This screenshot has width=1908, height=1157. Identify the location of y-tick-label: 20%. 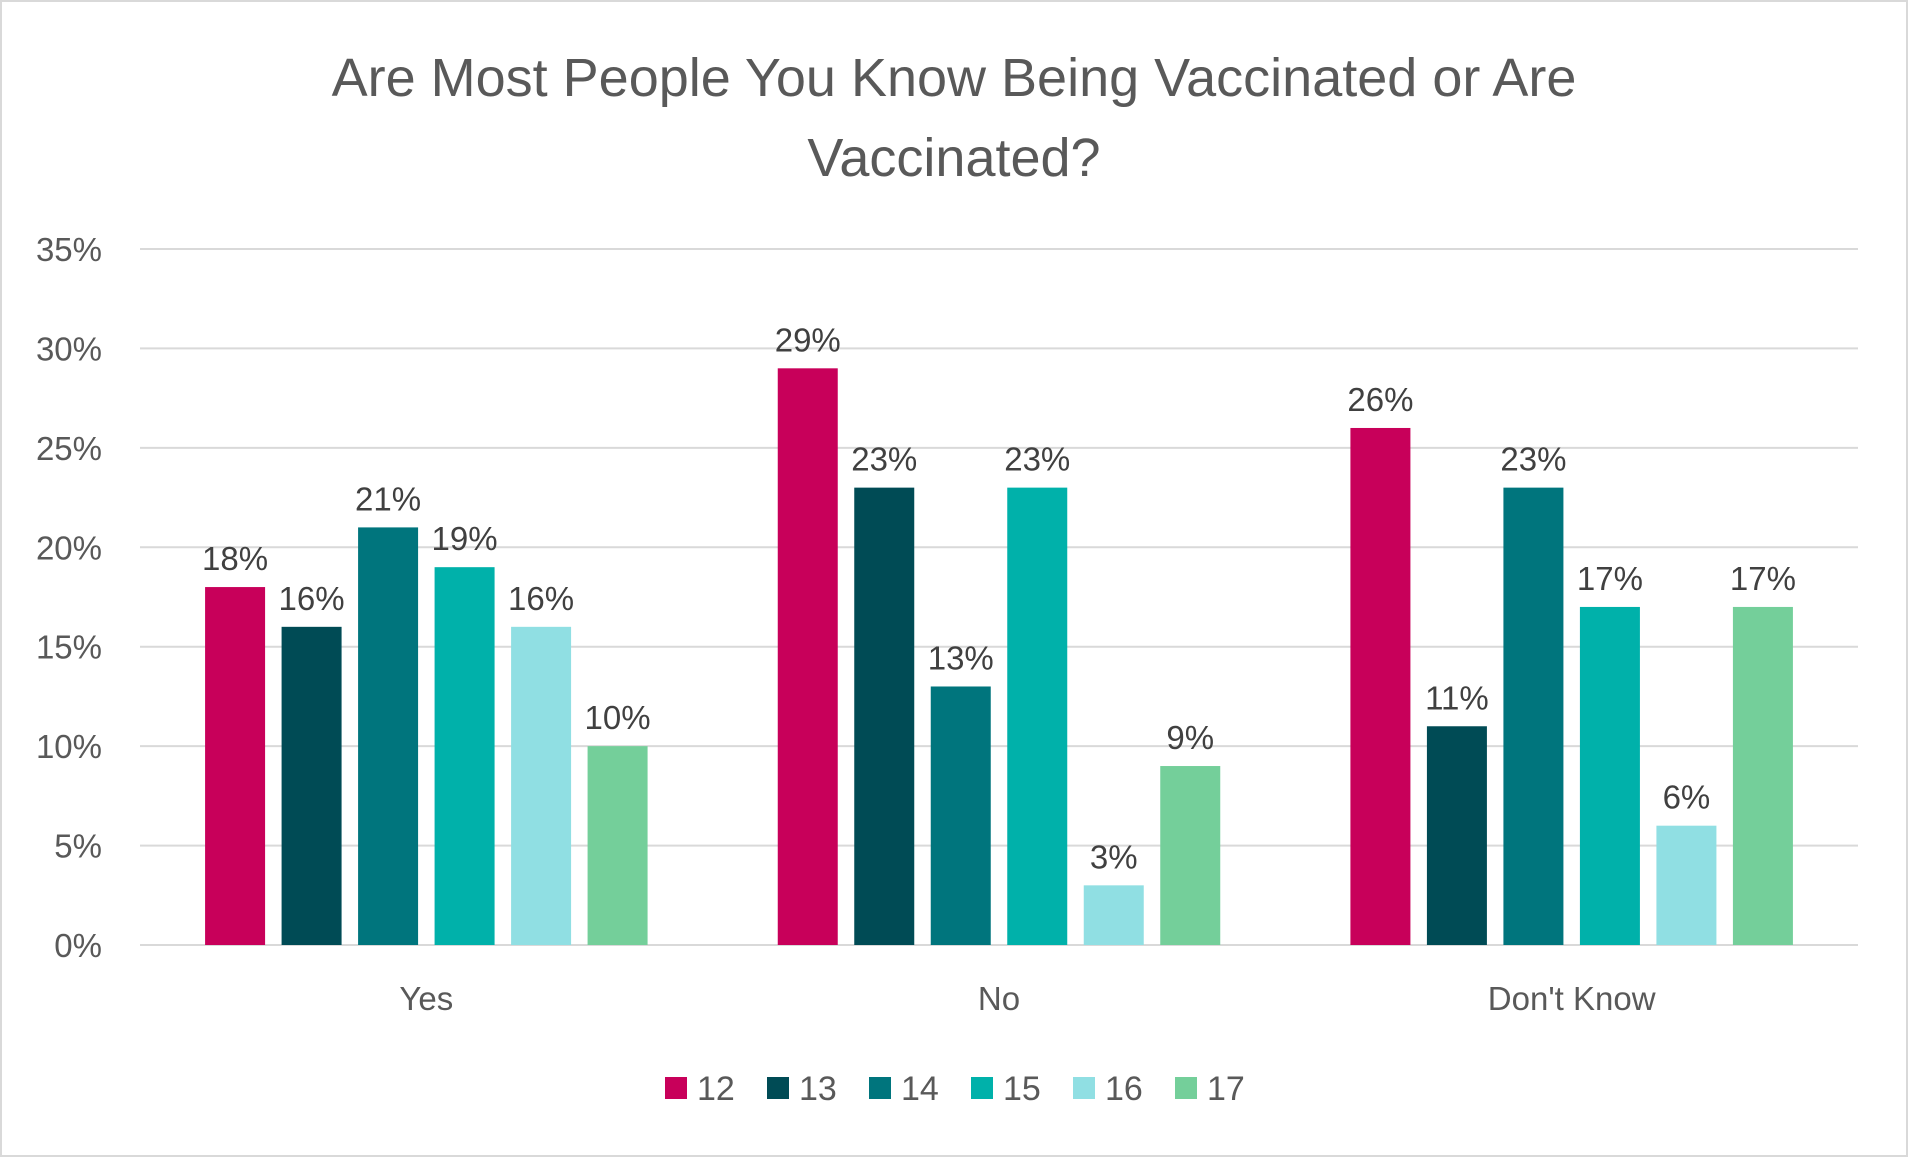
(69, 547).